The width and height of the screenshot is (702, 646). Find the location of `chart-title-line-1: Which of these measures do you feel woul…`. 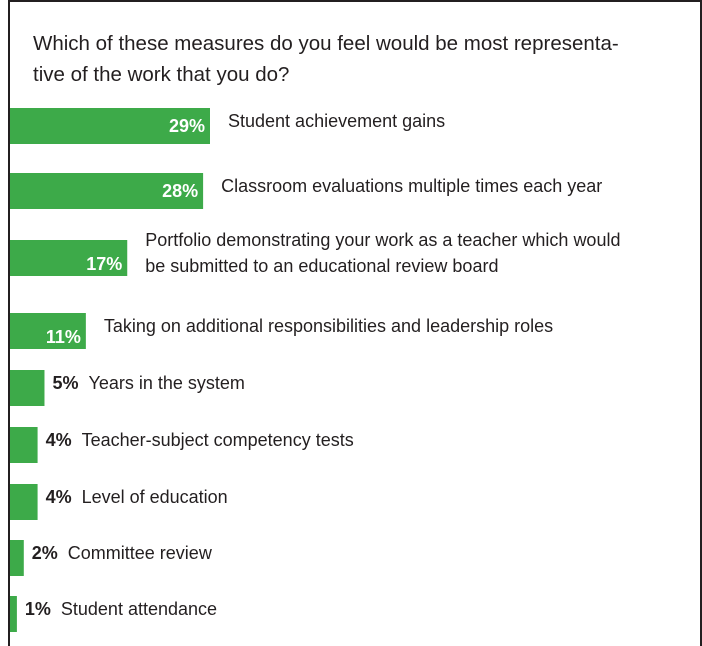

chart-title-line-1: Which of these measures do you feel woul… is located at coordinates (326, 43).